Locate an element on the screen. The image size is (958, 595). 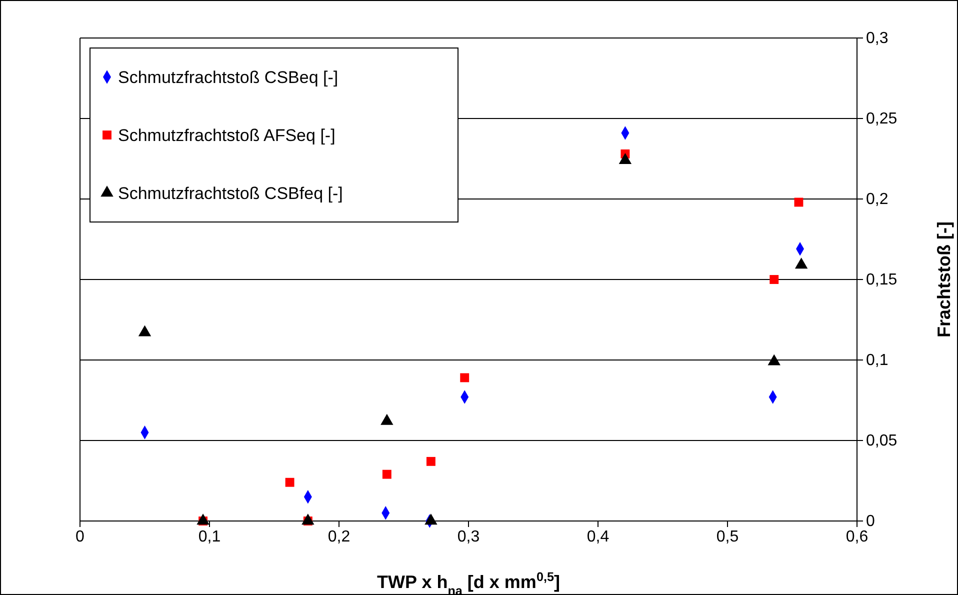
x-tick-label: 0,6 is located at coordinates (857, 537).